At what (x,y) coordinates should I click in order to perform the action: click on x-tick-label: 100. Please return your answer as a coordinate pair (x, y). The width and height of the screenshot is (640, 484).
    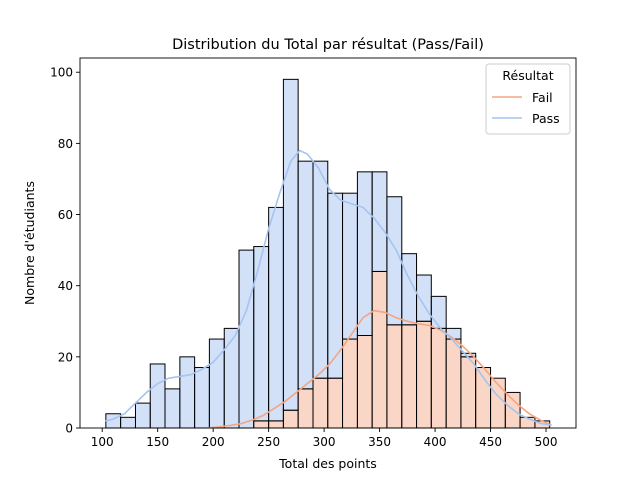
    Looking at the image, I should click on (102, 442).